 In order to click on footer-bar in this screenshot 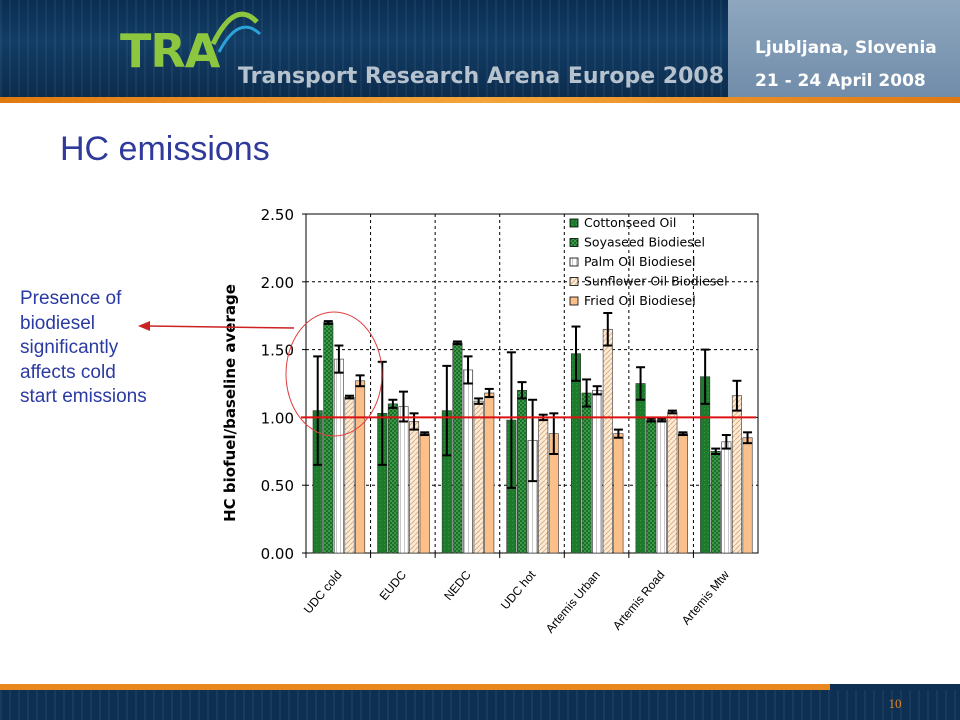, I will do `click(480, 702)`.